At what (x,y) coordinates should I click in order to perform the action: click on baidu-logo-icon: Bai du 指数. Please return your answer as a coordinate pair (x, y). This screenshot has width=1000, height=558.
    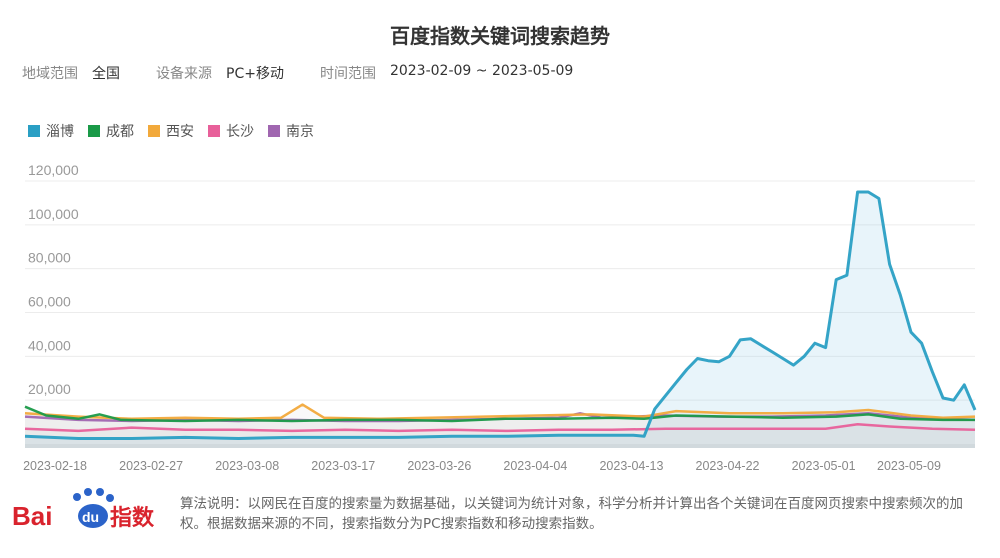
    Looking at the image, I should click on (83, 509).